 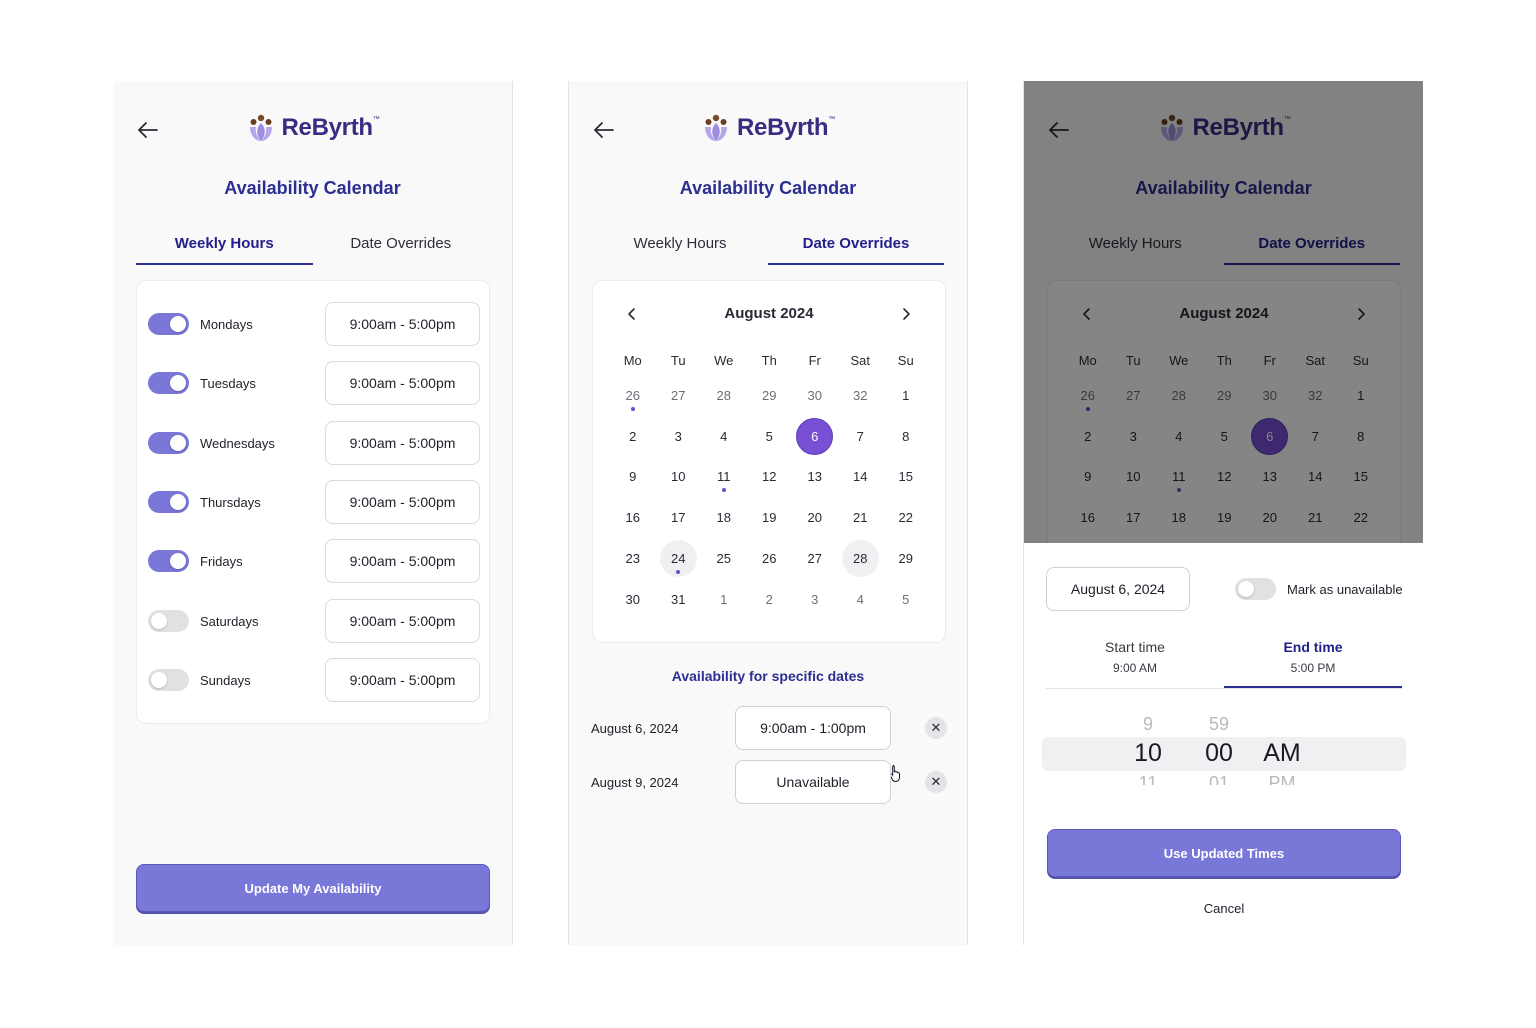 I want to click on hour-wheel: 9 10 11, so click(x=1148, y=749).